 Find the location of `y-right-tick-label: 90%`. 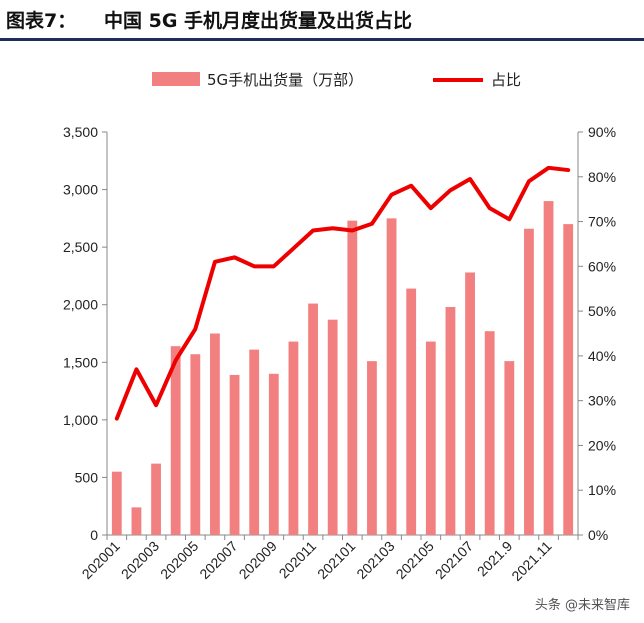

y-right-tick-label: 90% is located at coordinates (602, 132).